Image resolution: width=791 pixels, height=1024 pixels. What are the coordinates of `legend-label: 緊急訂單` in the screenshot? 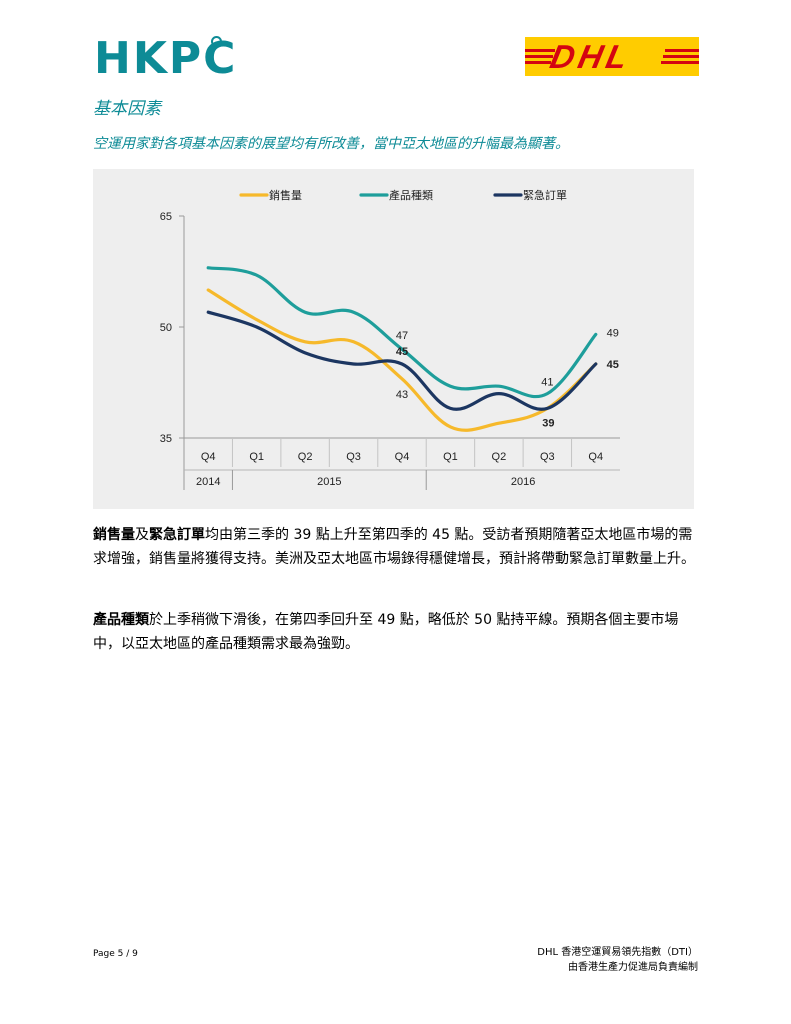 It's located at (545, 195).